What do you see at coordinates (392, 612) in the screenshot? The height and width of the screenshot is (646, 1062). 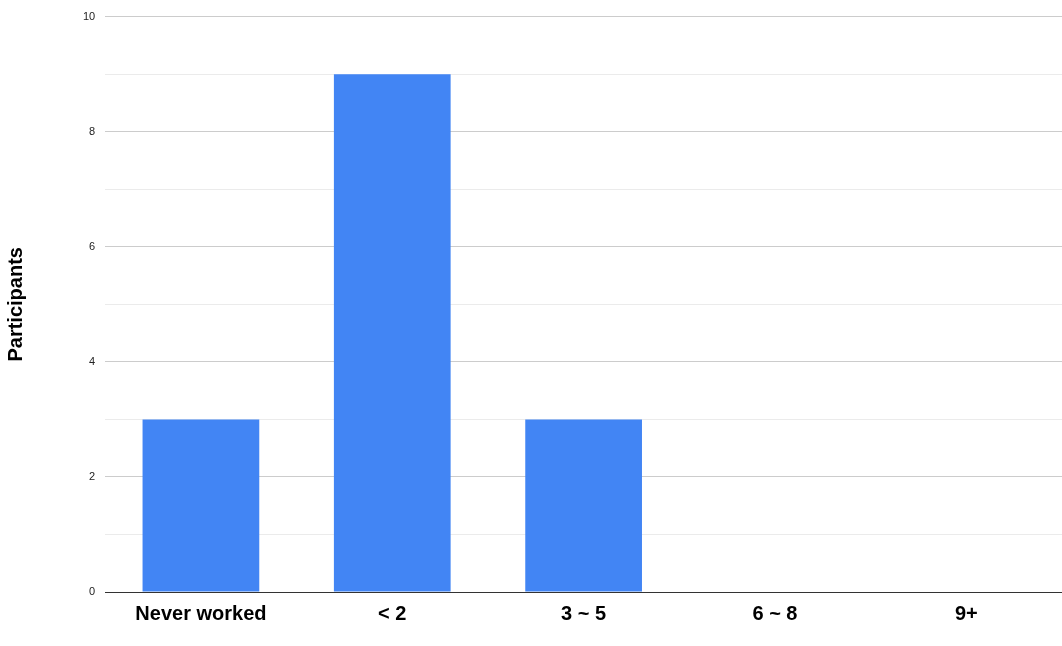 I see `x-tick-label: < 2` at bounding box center [392, 612].